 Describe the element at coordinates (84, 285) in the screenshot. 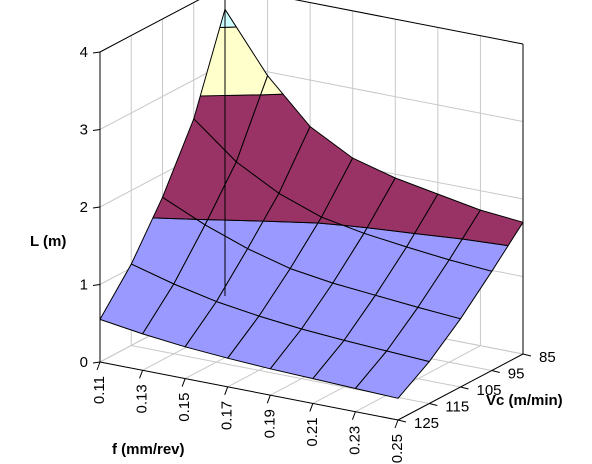

I see `z-tick-label: 1` at that location.